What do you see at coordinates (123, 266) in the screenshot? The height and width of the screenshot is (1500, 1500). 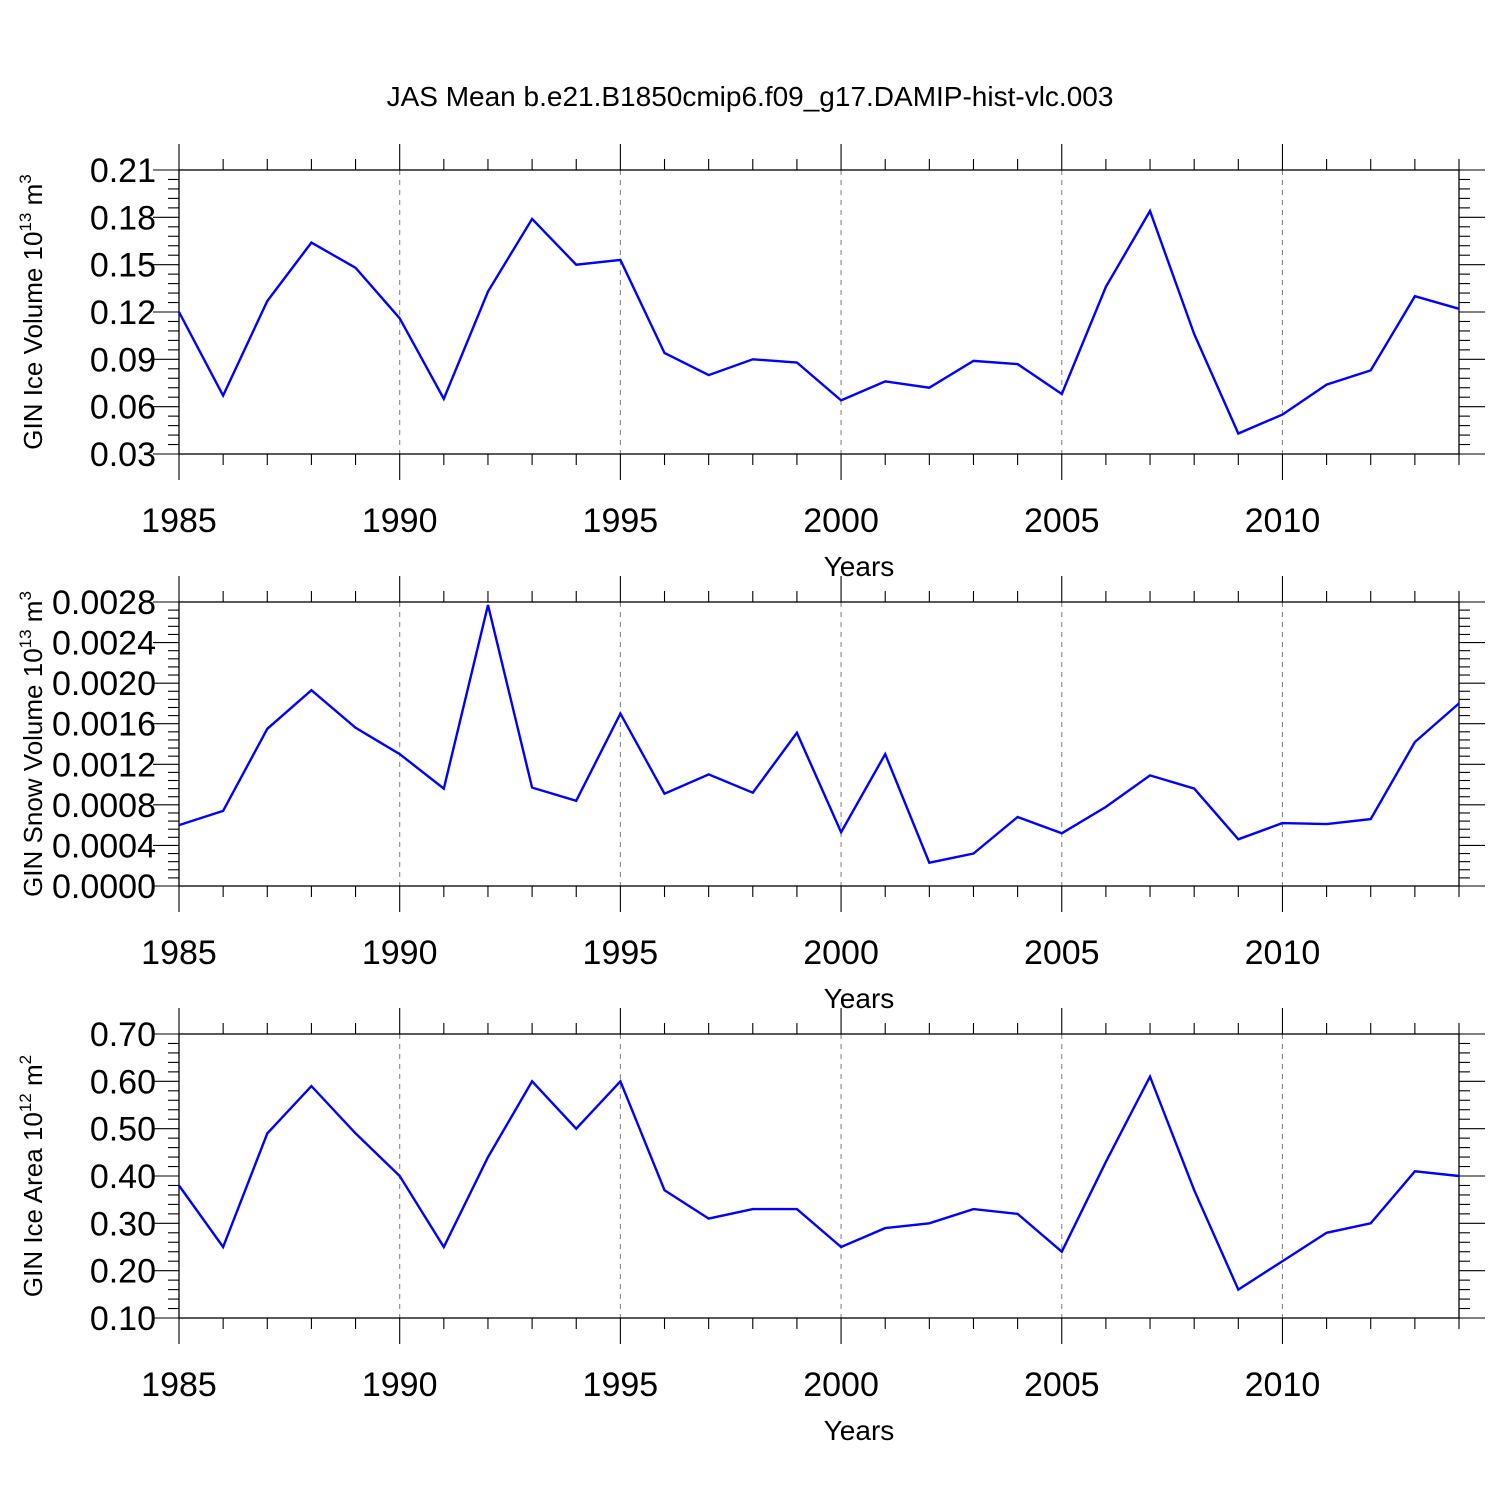 I see `y-tick-label: 0.15` at bounding box center [123, 266].